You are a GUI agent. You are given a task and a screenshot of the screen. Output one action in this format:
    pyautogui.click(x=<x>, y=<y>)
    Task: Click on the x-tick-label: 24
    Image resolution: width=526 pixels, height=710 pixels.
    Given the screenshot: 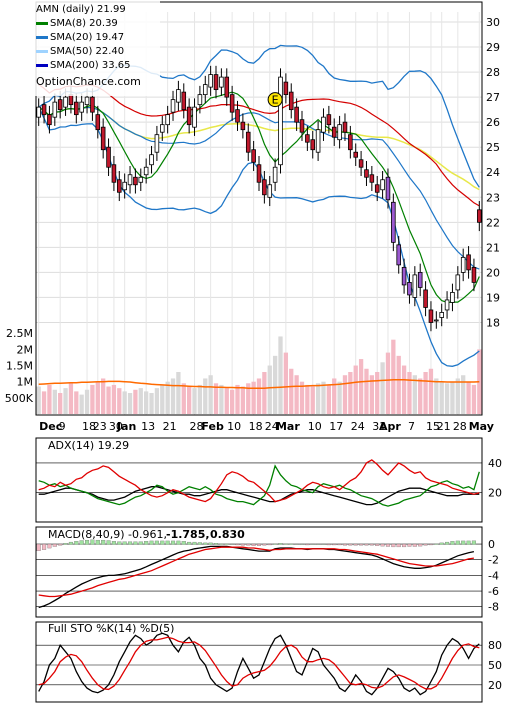 What is the action you would take?
    pyautogui.click(x=358, y=426)
    